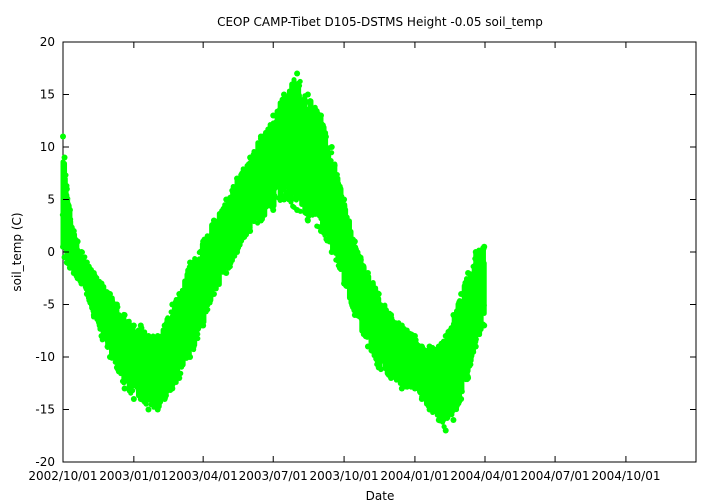 This screenshot has width=720, height=504. I want to click on y-tick-label: -10, so click(45, 357).